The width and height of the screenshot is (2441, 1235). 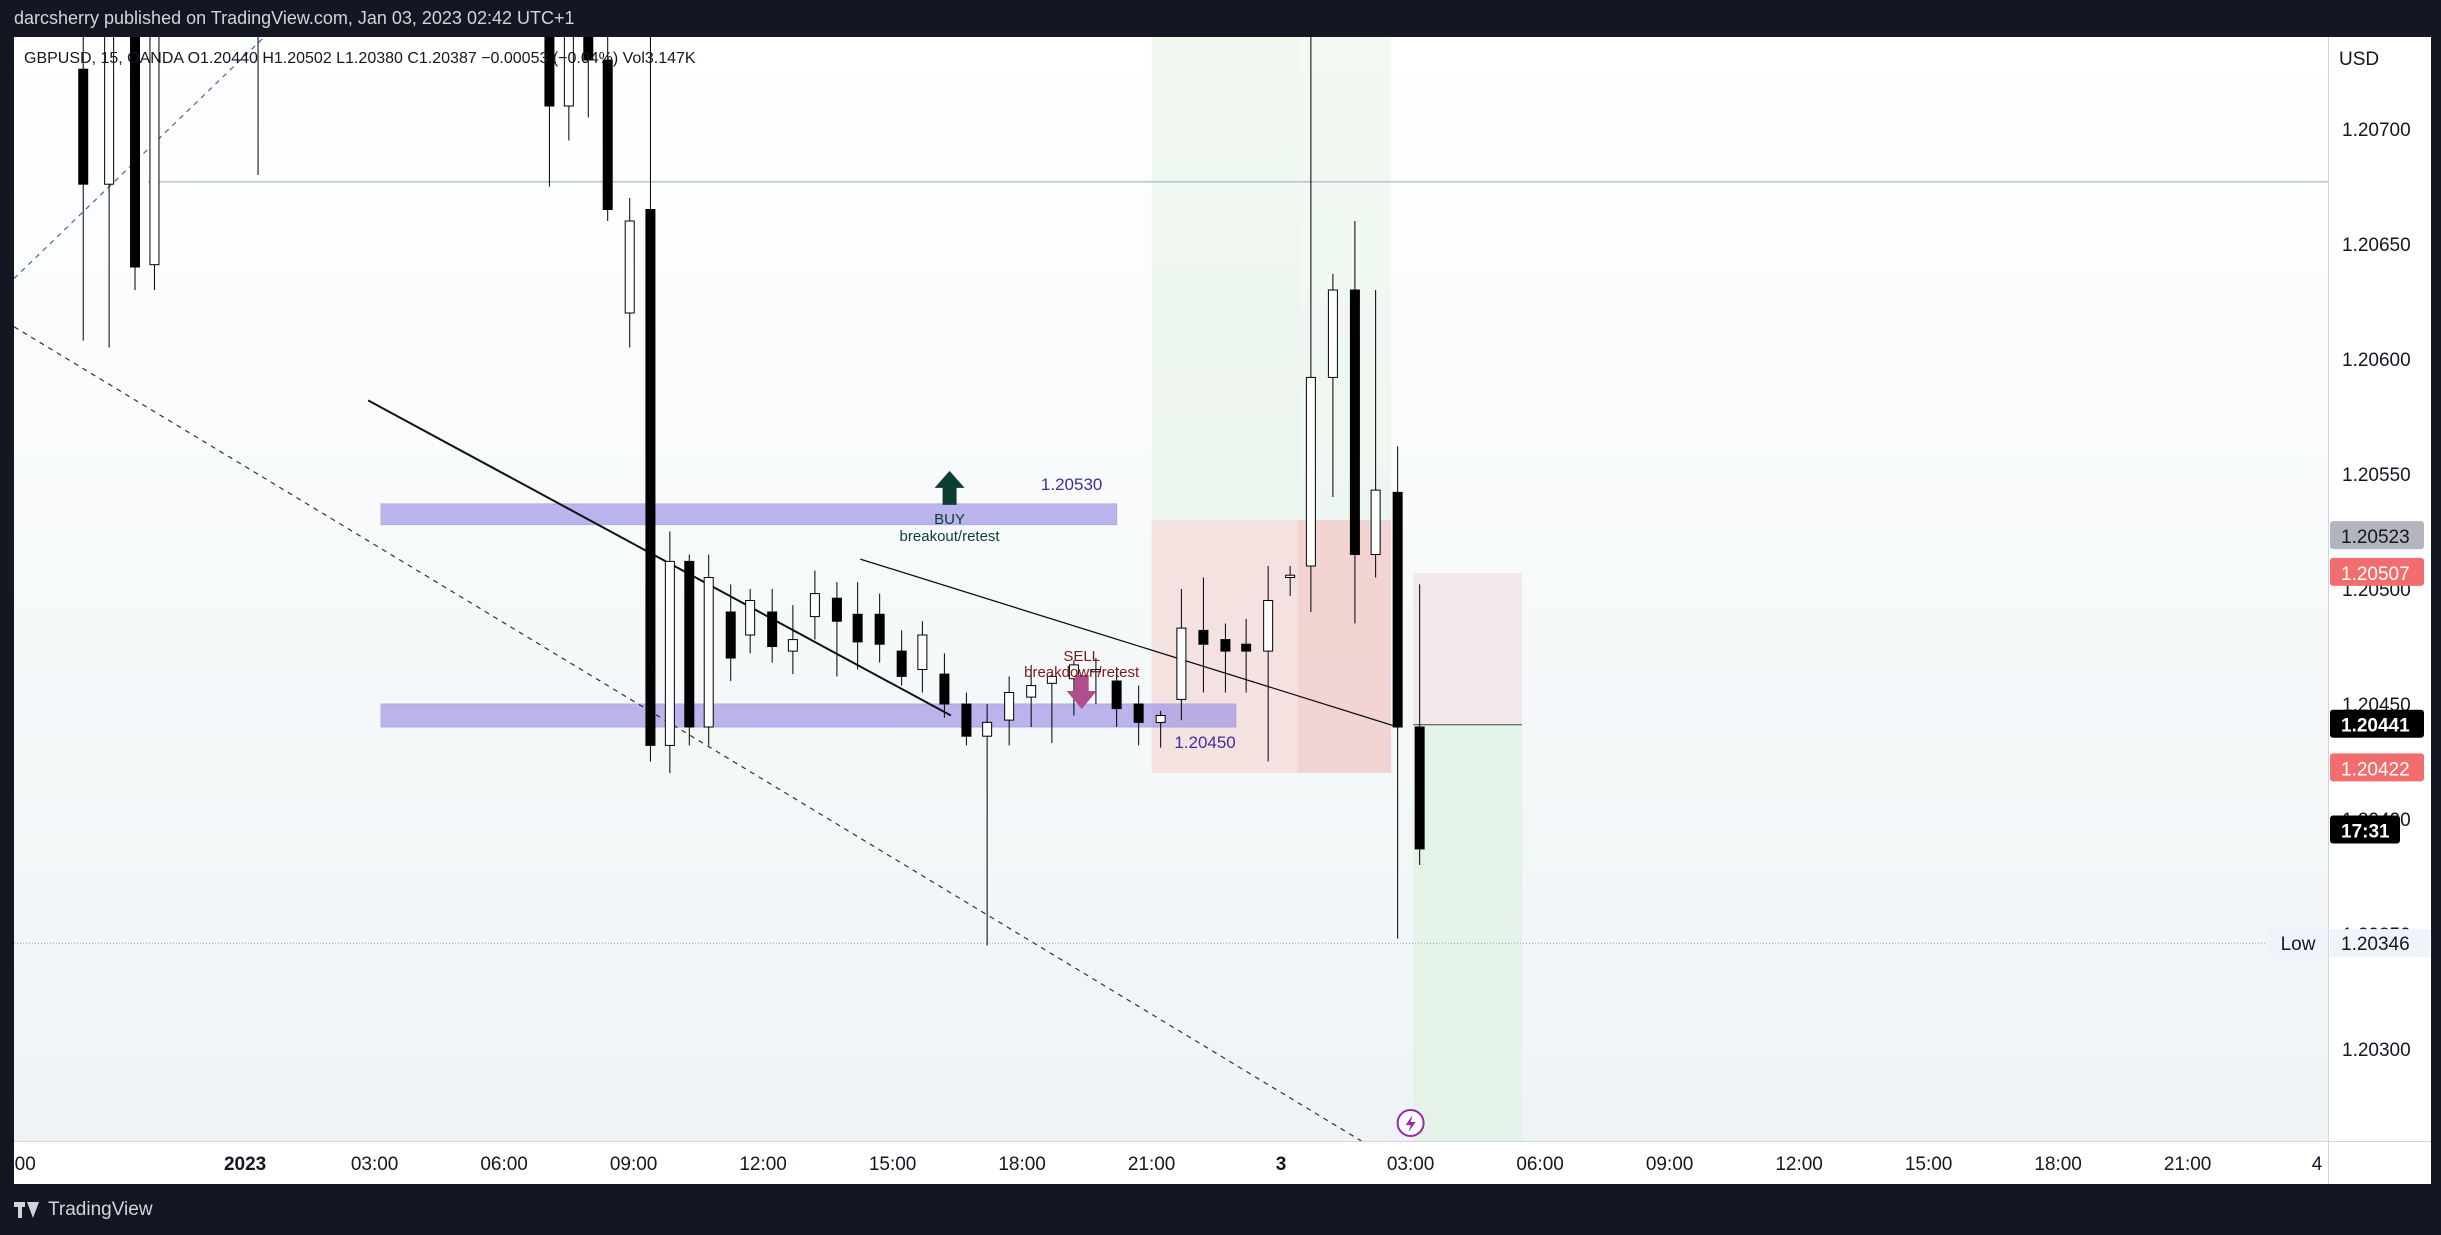 I want to click on support-zone, so click(x=808, y=715).